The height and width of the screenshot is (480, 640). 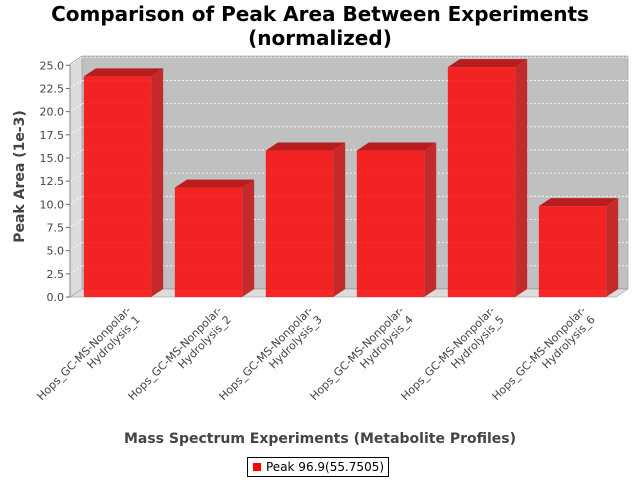 I want to click on y-tick-label: 20.0, so click(x=52, y=112).